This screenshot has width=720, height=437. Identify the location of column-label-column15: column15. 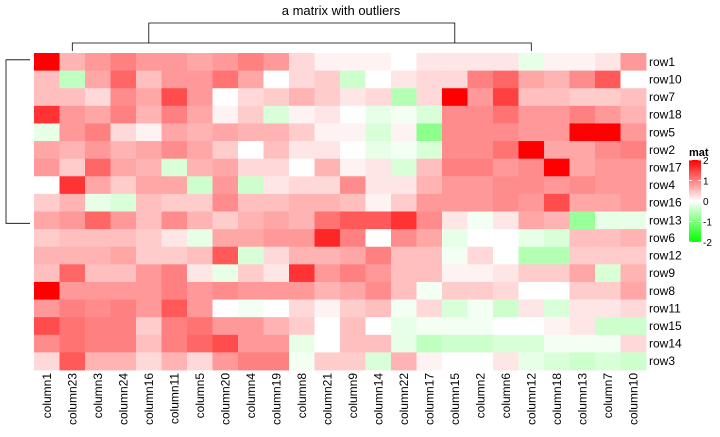
(455, 399).